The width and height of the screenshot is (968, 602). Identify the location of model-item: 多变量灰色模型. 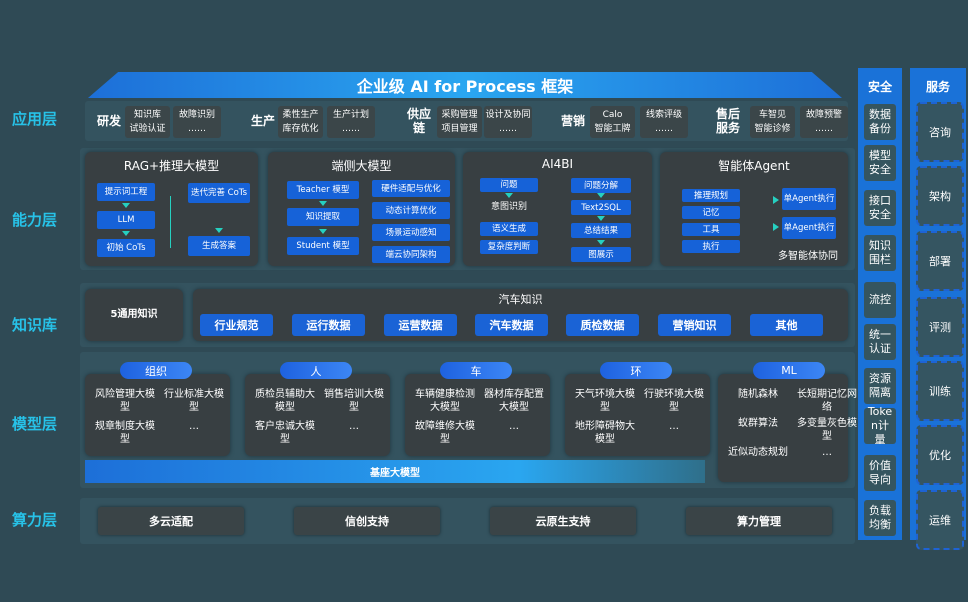
(827, 430).